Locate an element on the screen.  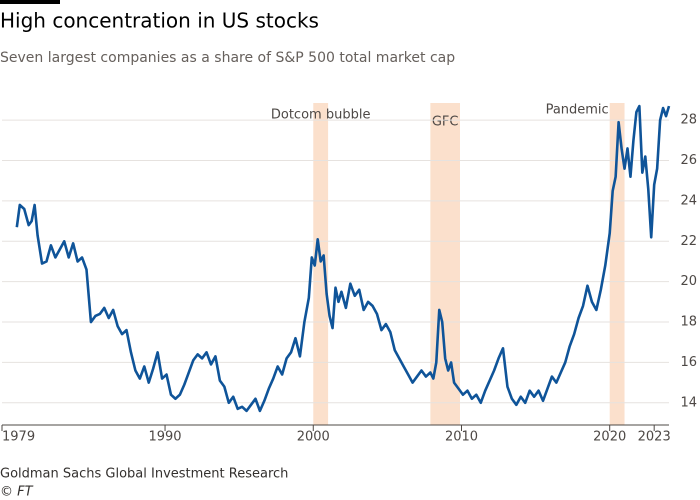
y-tick-label: 28 is located at coordinates (688, 120).